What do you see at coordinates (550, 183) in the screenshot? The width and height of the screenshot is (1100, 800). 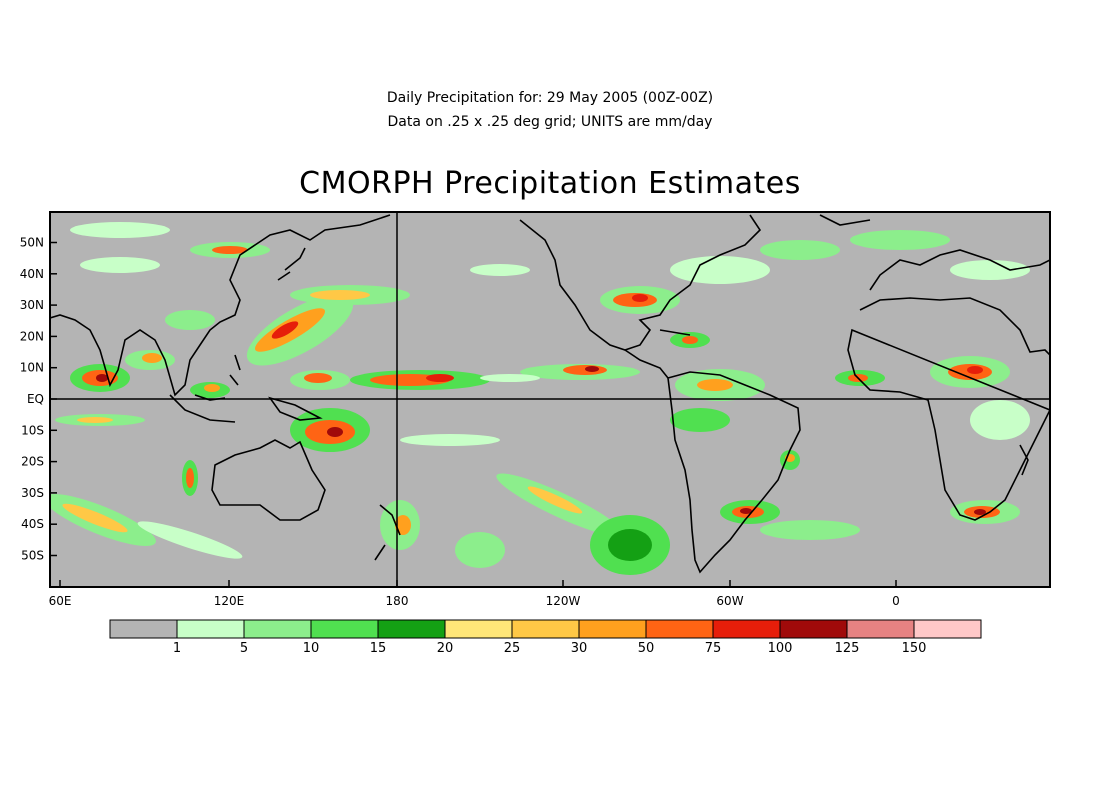 I see `map-title: CMORPH Precipitation Estimates` at bounding box center [550, 183].